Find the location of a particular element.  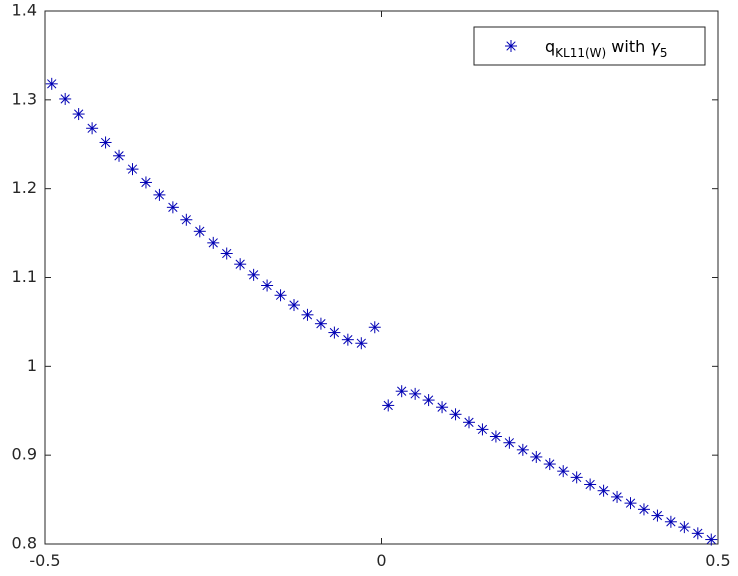

y-tick-label: 0.8 is located at coordinates (24, 543).